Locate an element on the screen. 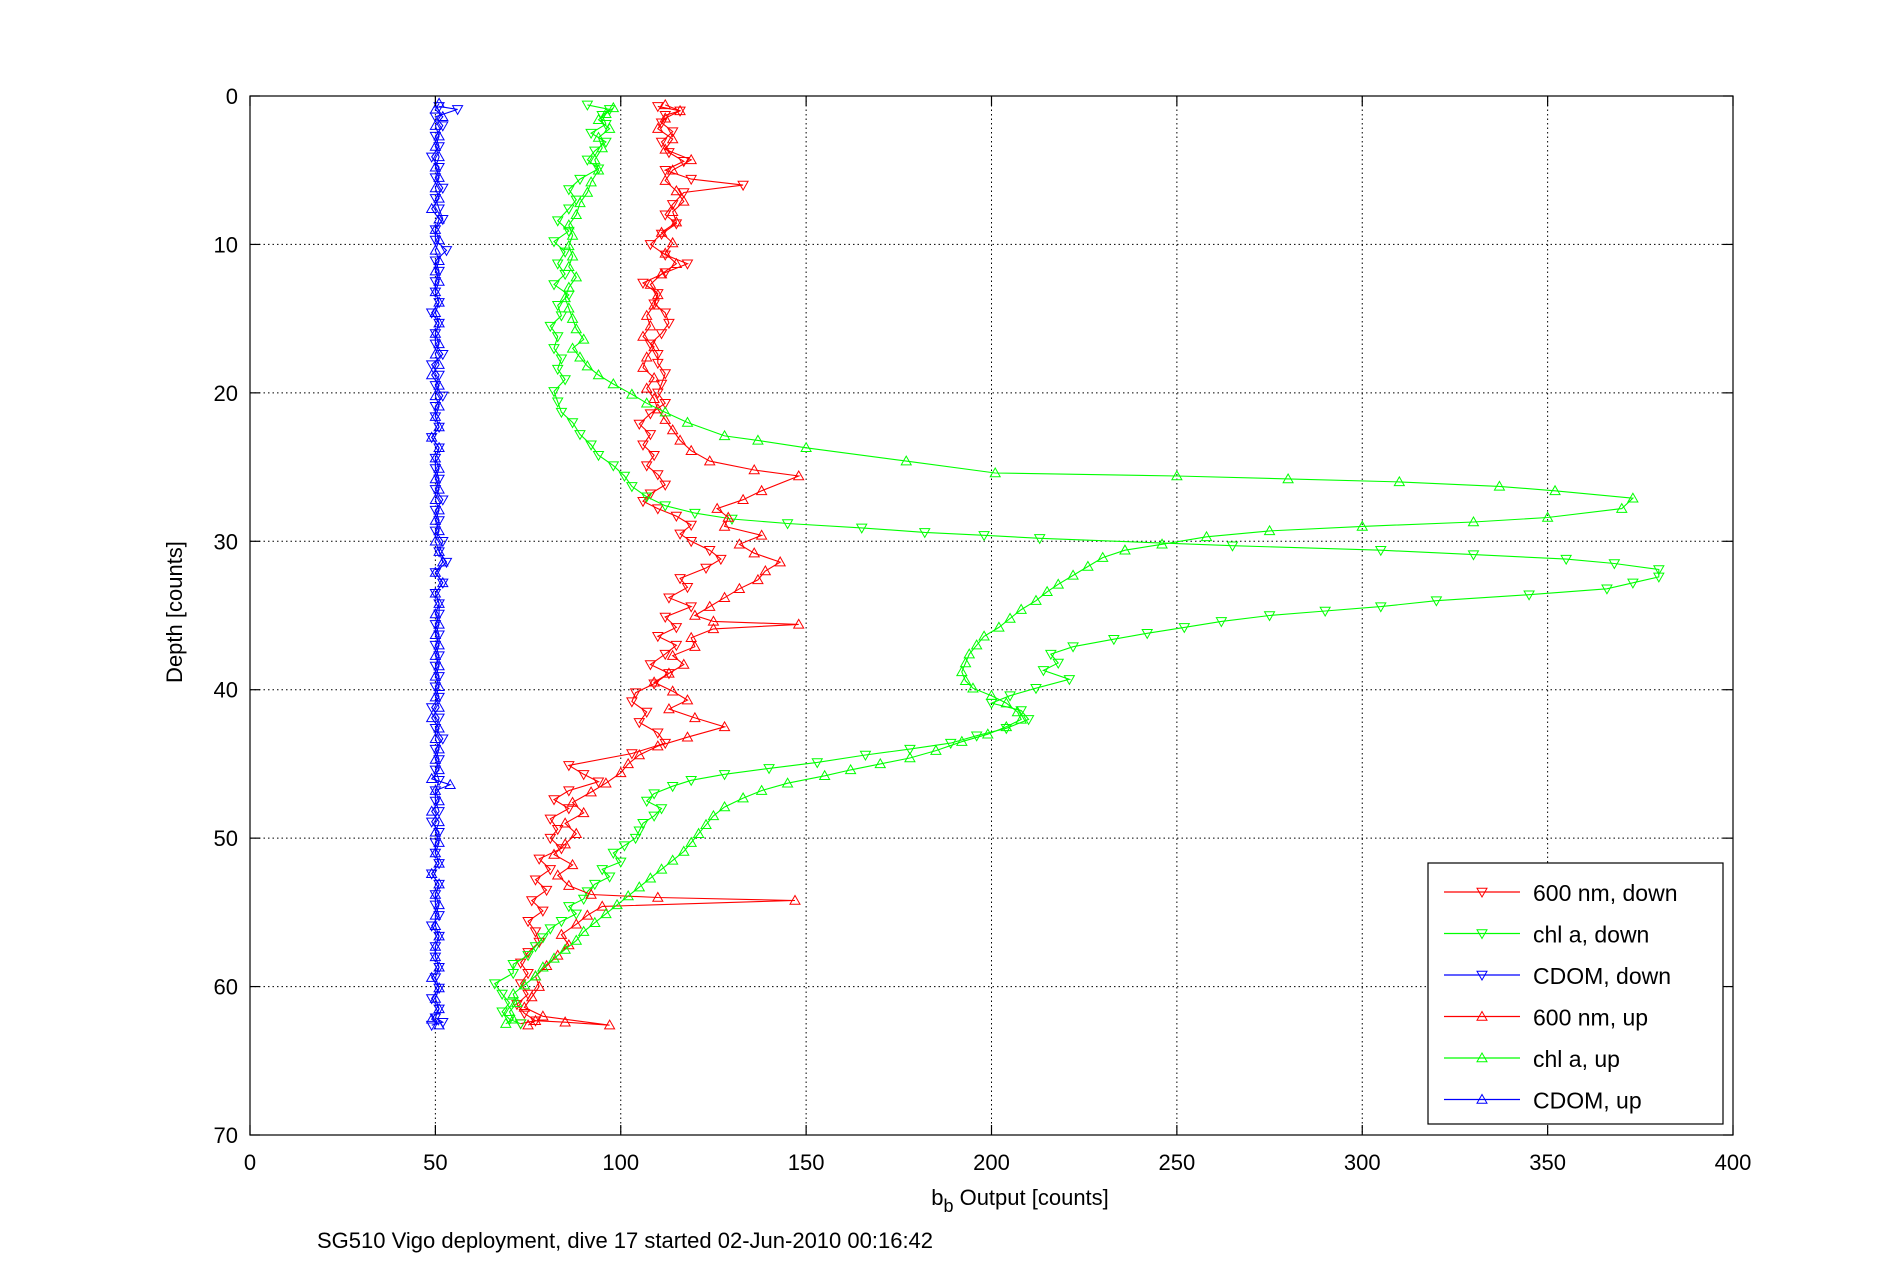 This screenshot has height=1267, width=1891. legend-swatch-marker is located at coordinates (1482, 976).